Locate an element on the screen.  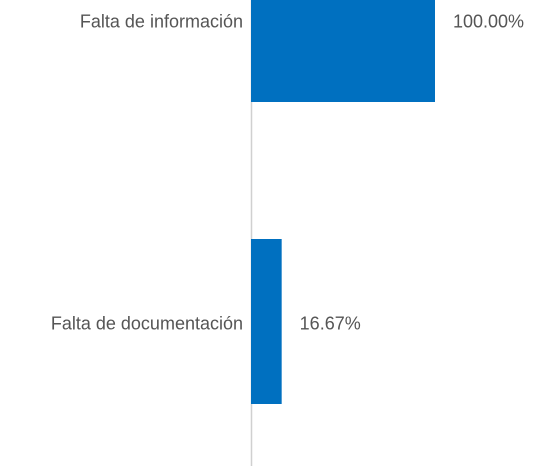
data-label: 100.00% is located at coordinates (488, 21).